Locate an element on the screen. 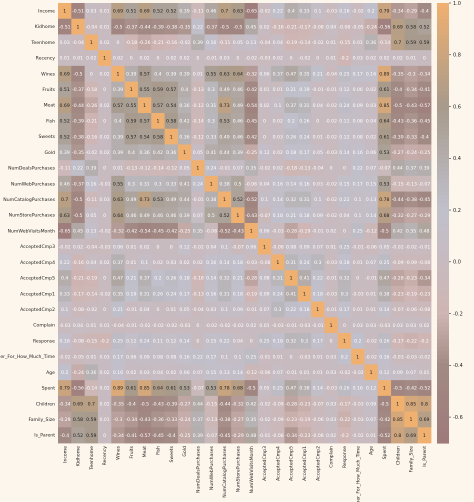 The height and width of the screenshot is (502, 474). cell-value-label: -0.2 is located at coordinates (344, 59).